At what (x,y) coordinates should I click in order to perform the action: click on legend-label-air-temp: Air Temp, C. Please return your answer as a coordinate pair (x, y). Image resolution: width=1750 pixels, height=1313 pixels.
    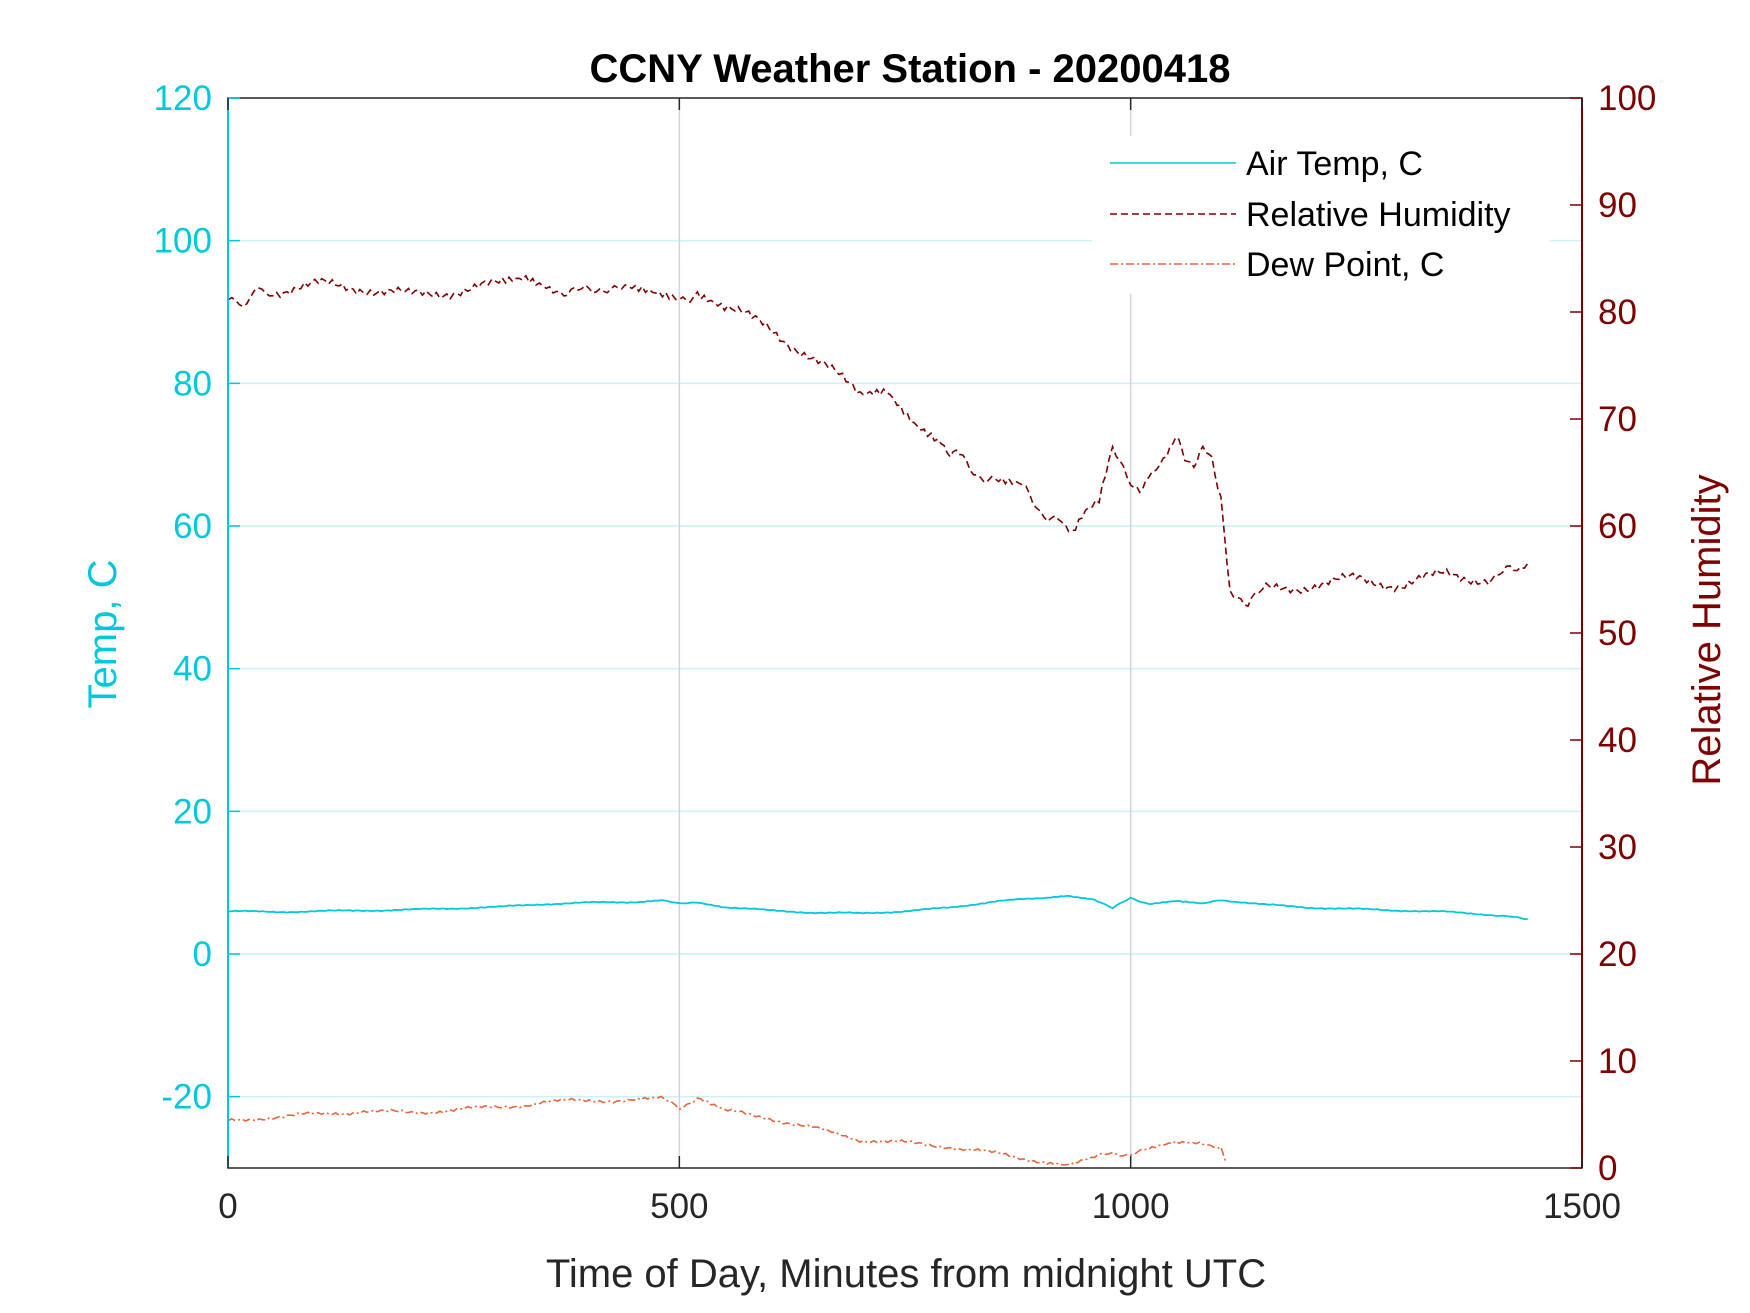
    Looking at the image, I should click on (1334, 164).